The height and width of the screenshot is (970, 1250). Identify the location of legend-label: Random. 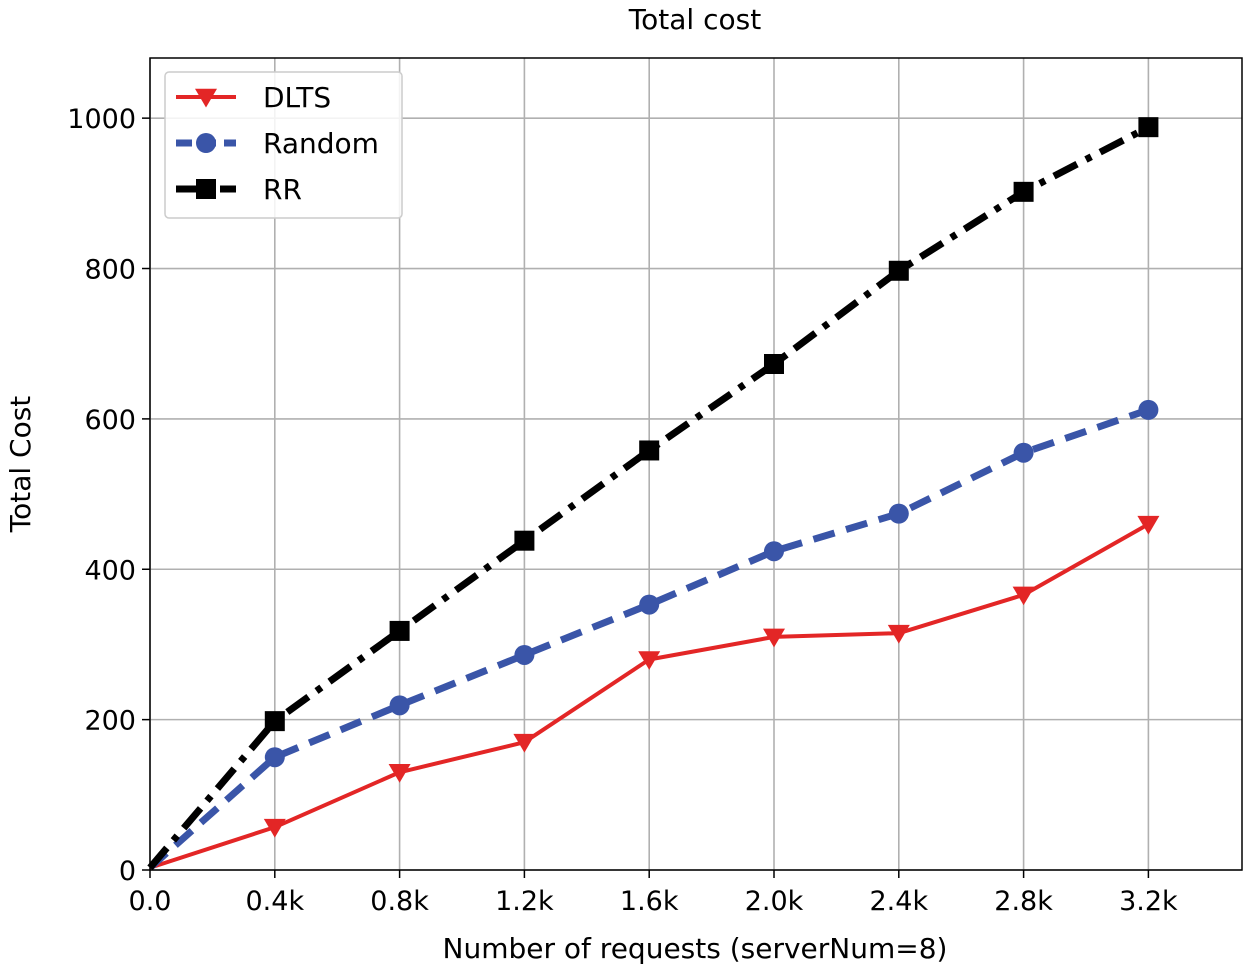
(321, 143).